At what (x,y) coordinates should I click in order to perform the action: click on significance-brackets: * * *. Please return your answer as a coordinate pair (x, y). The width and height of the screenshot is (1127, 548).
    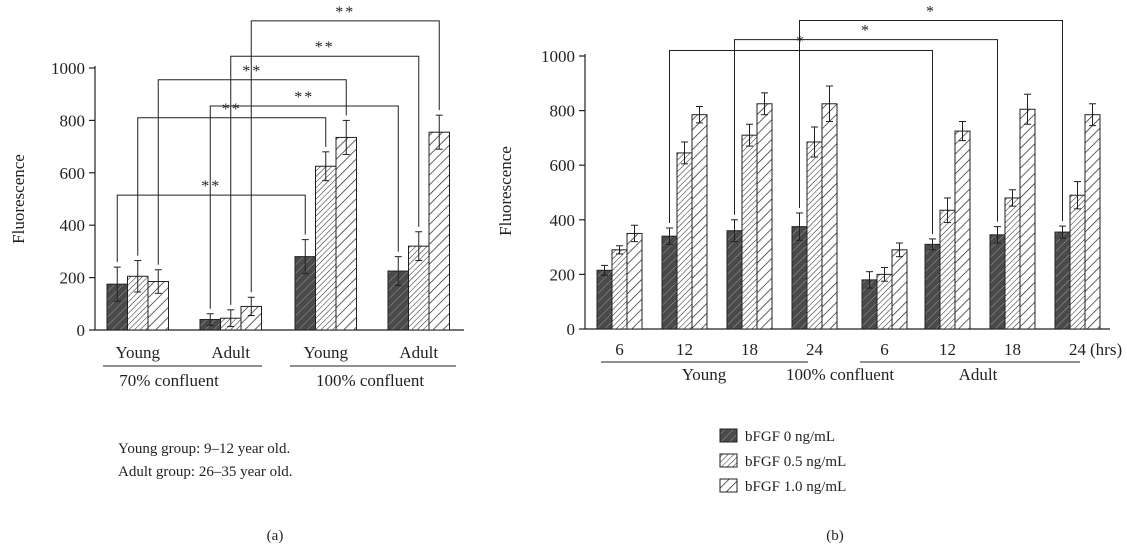
    Looking at the image, I should click on (866, 119).